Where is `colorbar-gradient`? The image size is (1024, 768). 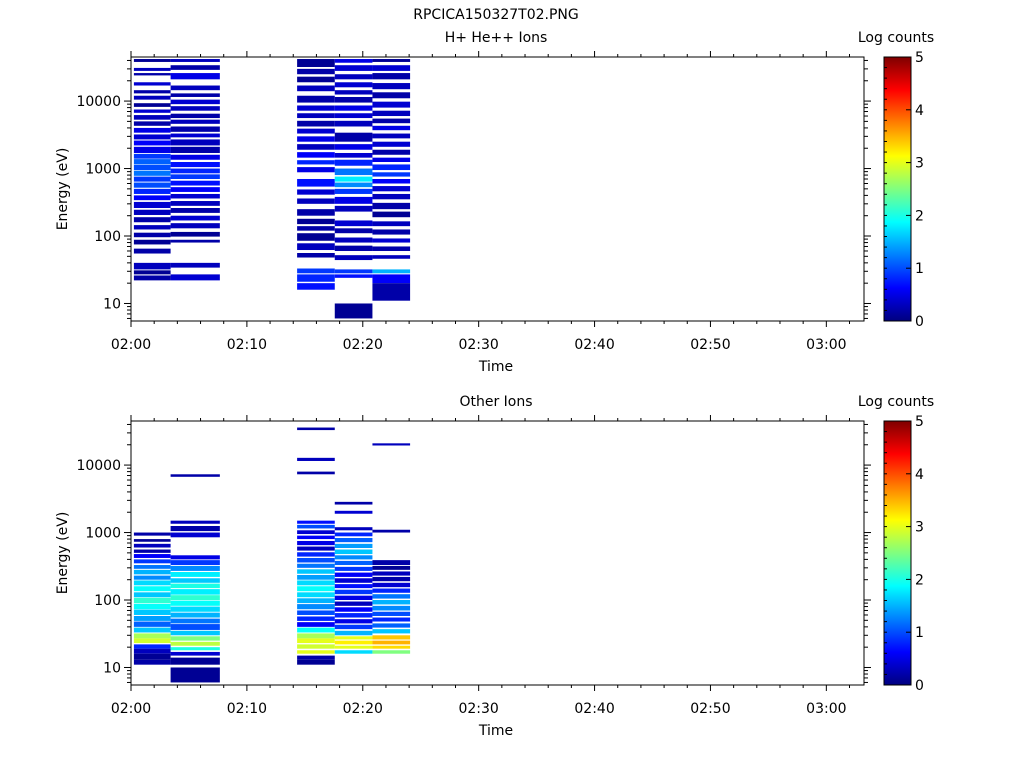 colorbar-gradient is located at coordinates (897, 553).